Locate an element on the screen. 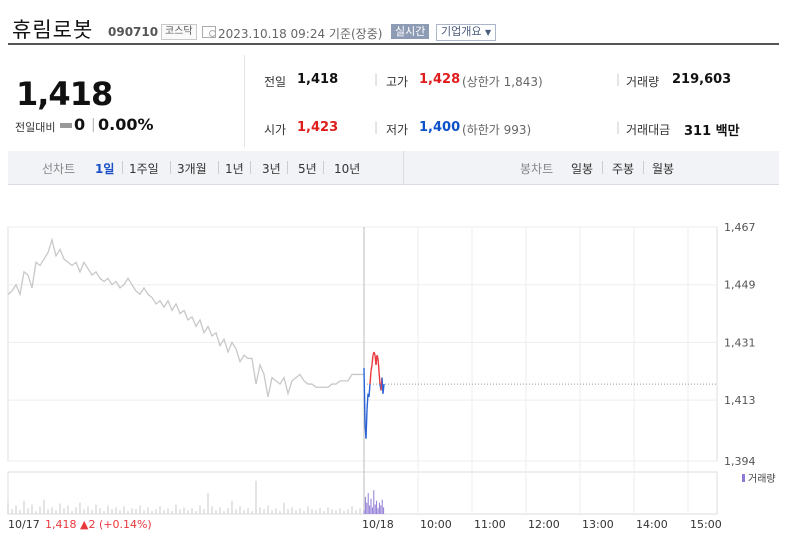 Image resolution: width=787 pixels, height=540 pixels. high-value: 1,428 is located at coordinates (440, 79).